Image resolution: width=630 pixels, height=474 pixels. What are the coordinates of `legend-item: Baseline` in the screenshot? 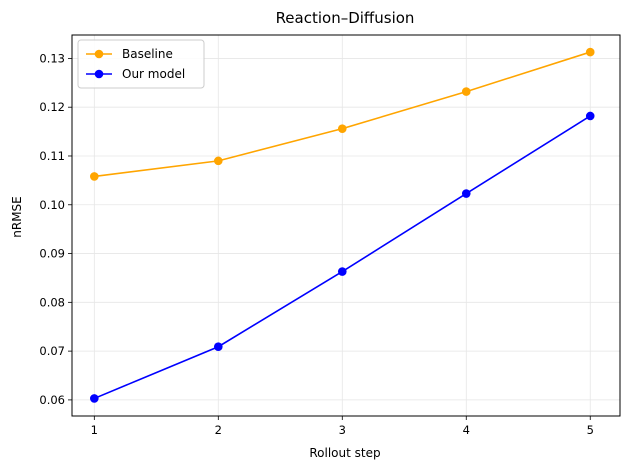 It's located at (129, 54).